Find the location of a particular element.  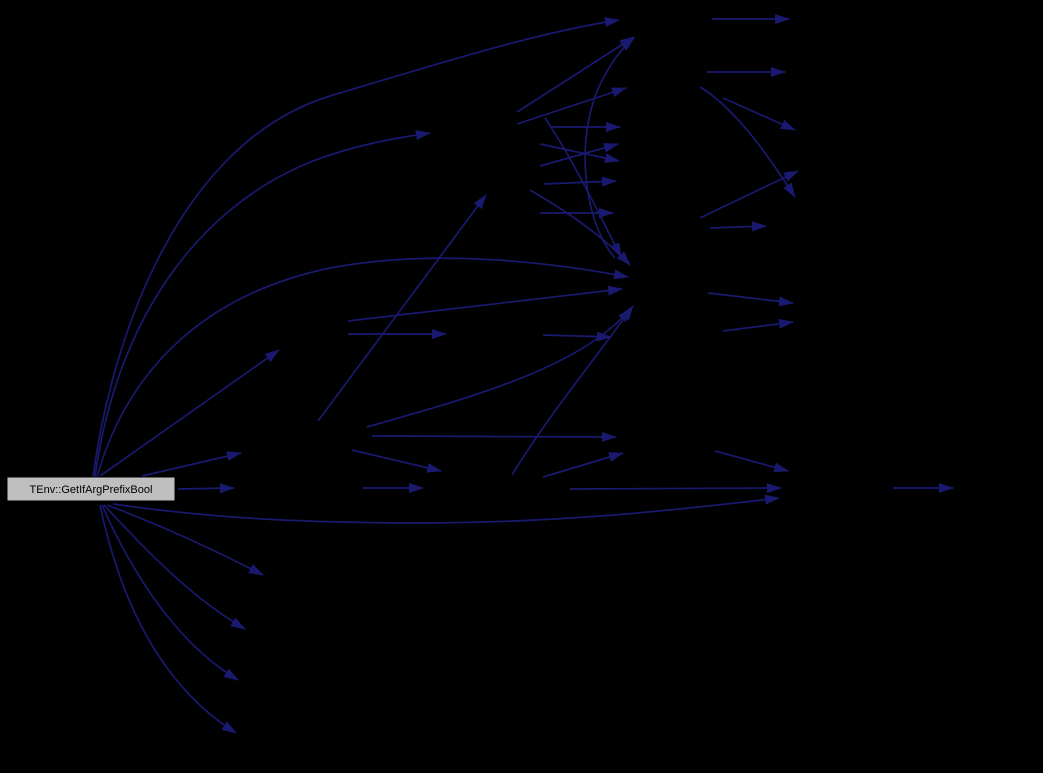

root-node-box is located at coordinates (91, 489).